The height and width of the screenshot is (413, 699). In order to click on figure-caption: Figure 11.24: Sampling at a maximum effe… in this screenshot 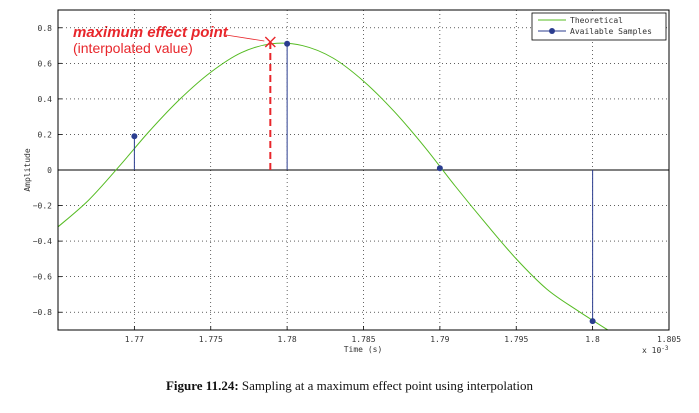, I will do `click(349, 386)`.